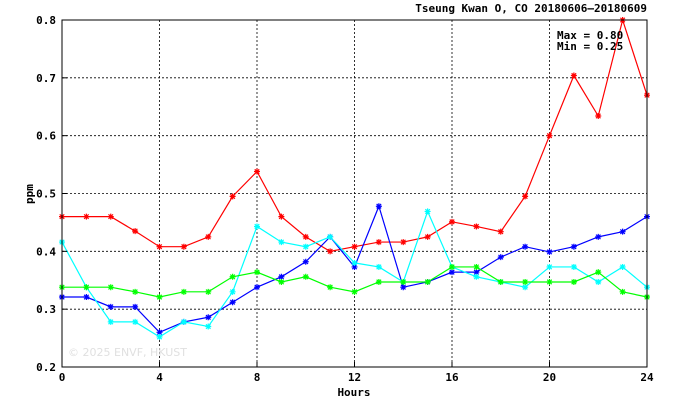 The width and height of the screenshot is (674, 409). Describe the element at coordinates (46, 367) in the screenshot. I see `y-tick-label: 0.2` at that location.